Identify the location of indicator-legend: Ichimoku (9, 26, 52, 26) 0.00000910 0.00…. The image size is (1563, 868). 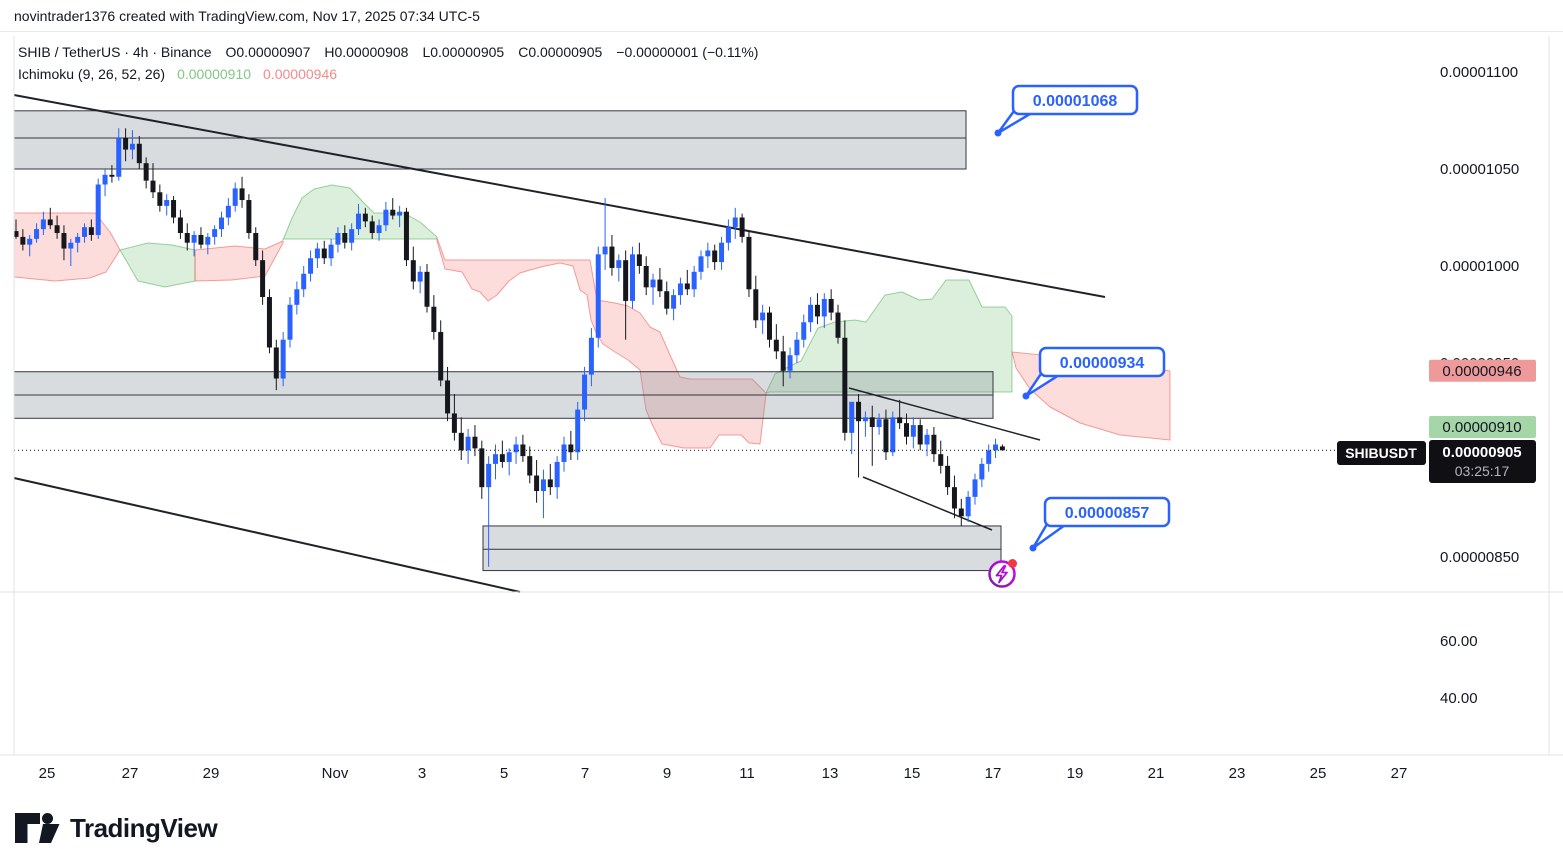
(177, 74).